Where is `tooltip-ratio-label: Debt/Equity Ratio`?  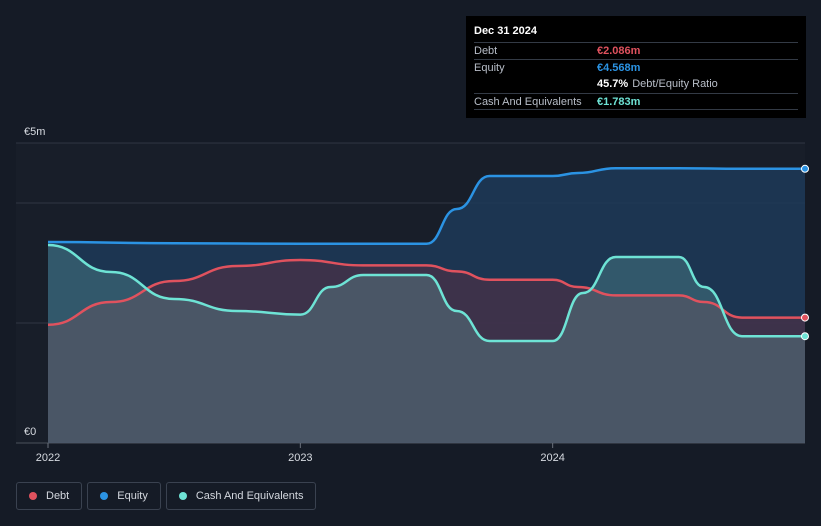
tooltip-ratio-label: Debt/Equity Ratio is located at coordinates (675, 84).